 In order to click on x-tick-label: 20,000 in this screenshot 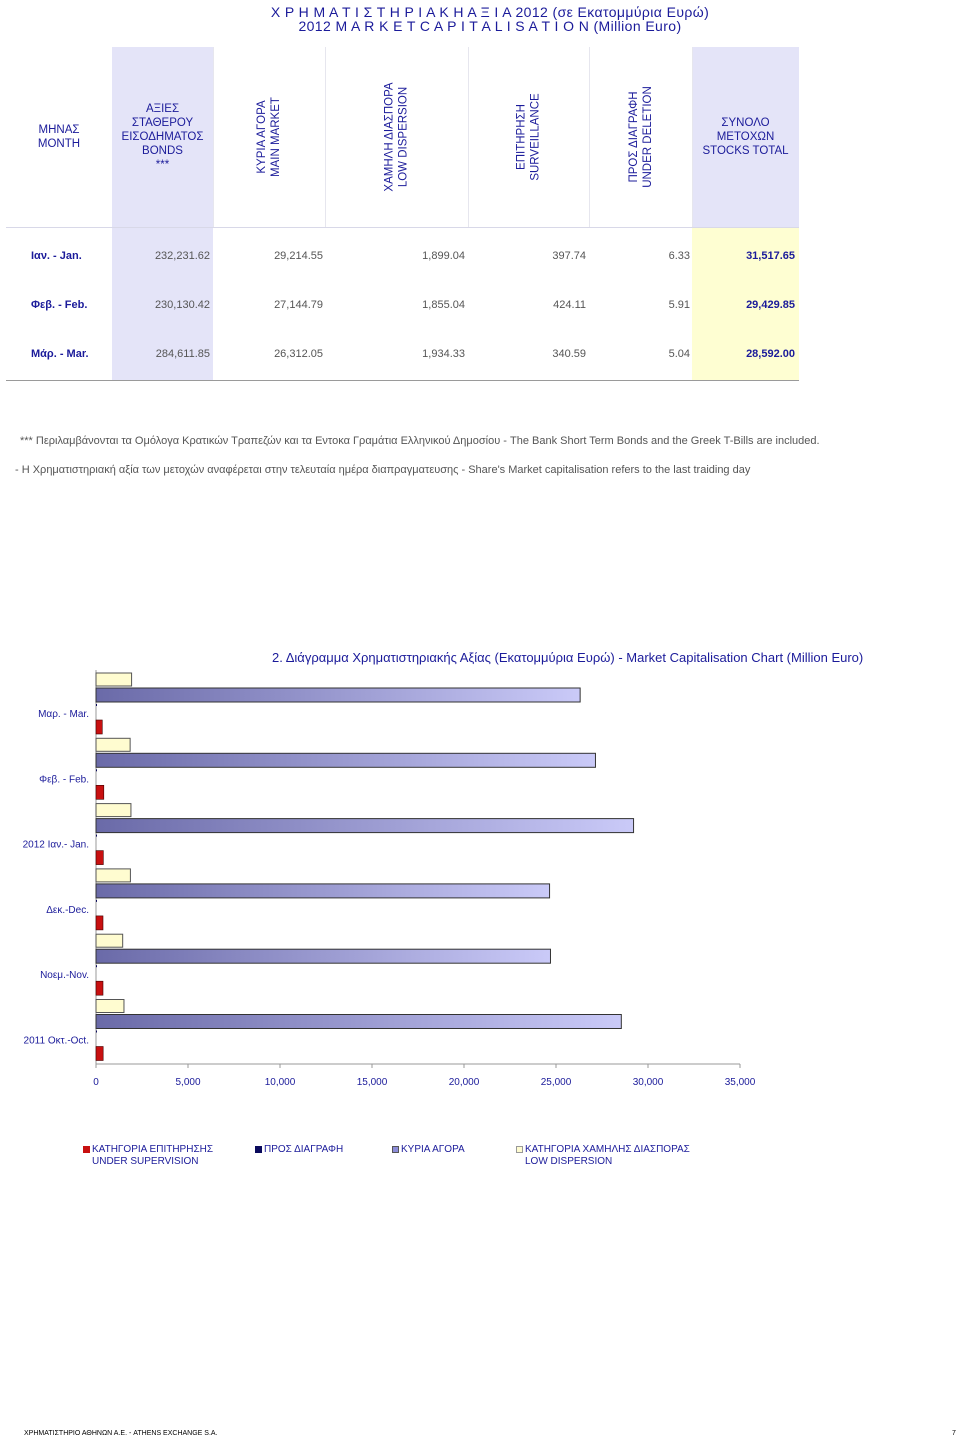, I will do `click(464, 1082)`.